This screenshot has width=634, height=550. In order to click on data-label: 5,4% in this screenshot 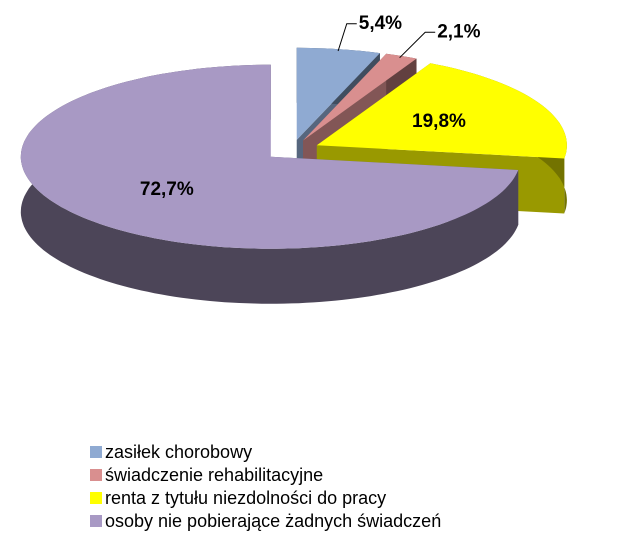, I will do `click(380, 23)`.